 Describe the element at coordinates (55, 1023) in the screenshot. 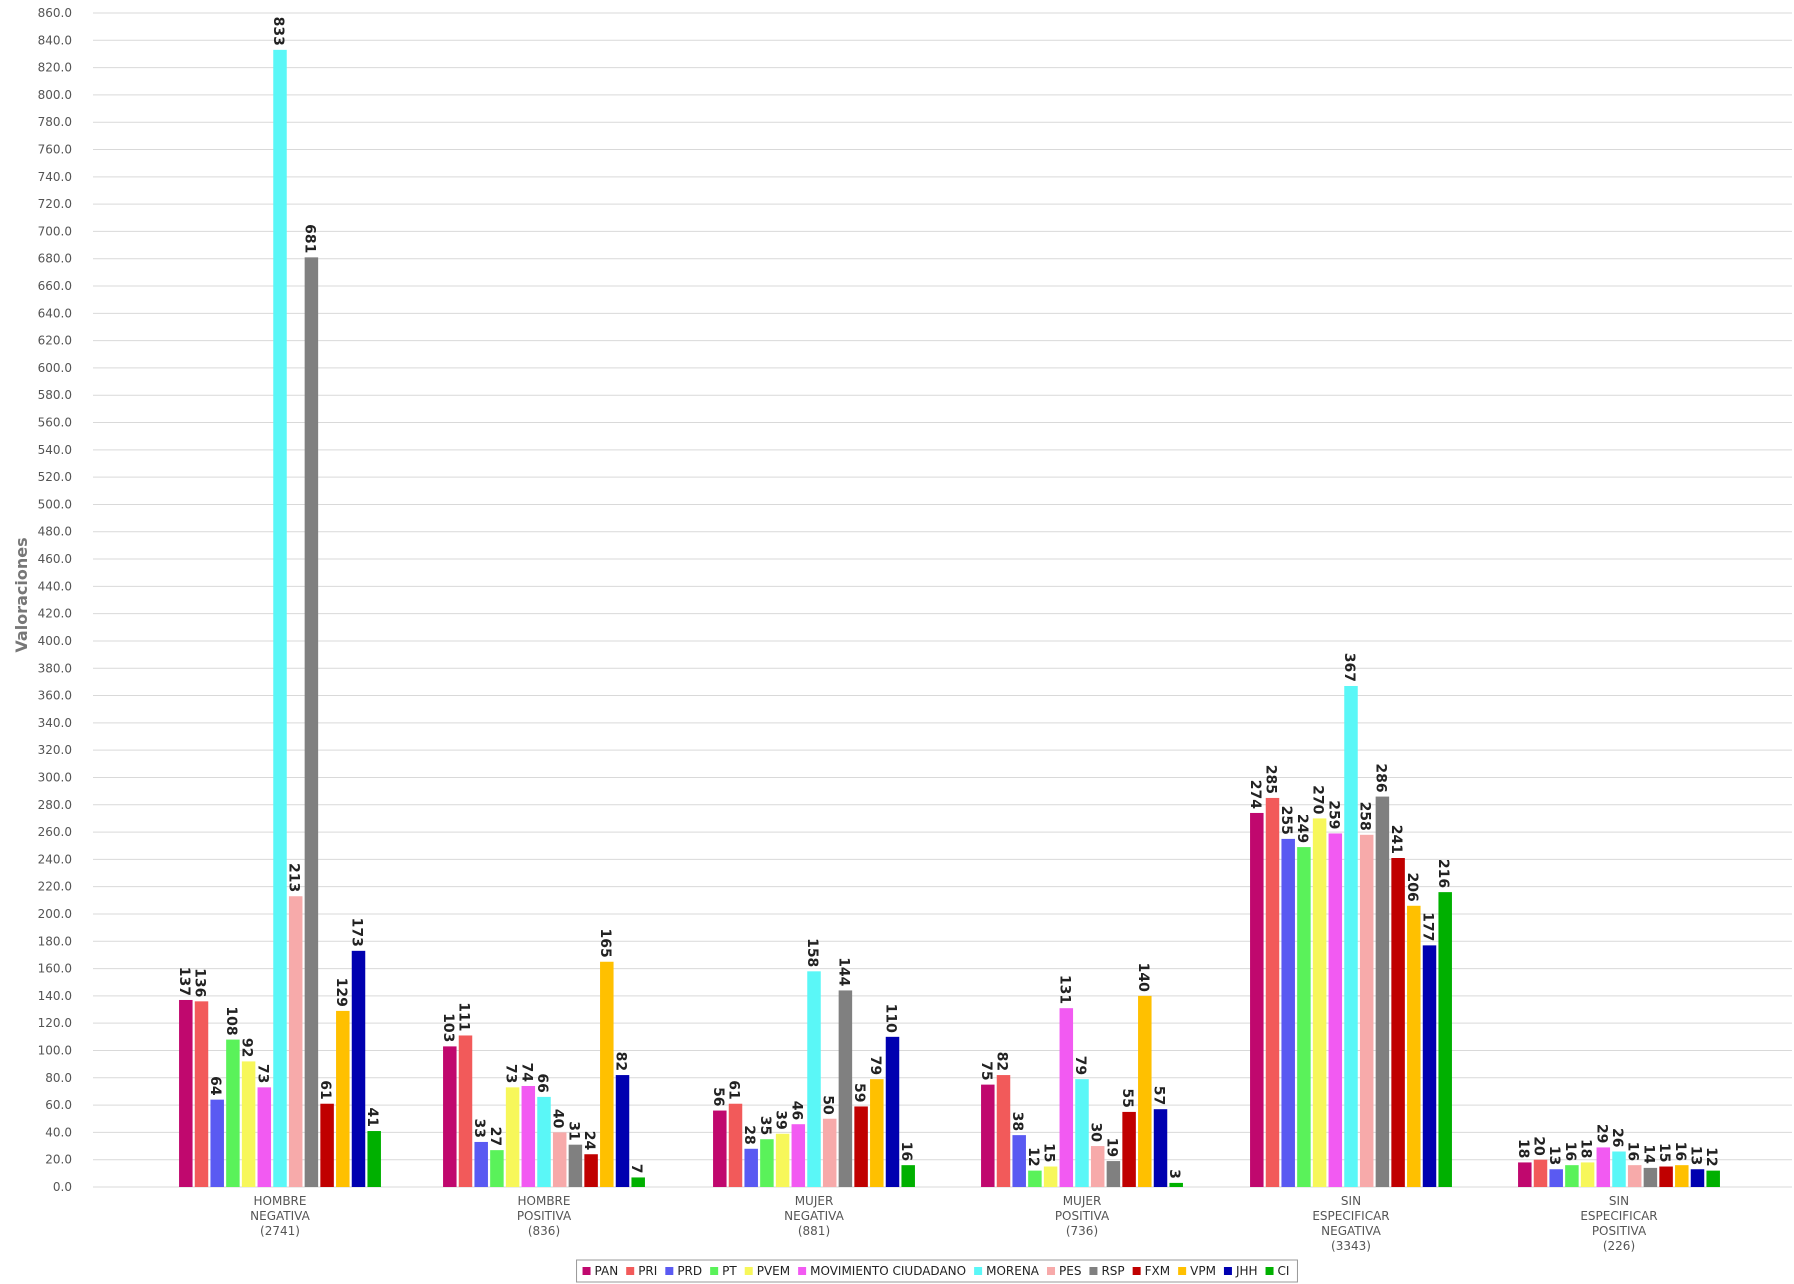

I see `y-tick-label: 120.0` at that location.